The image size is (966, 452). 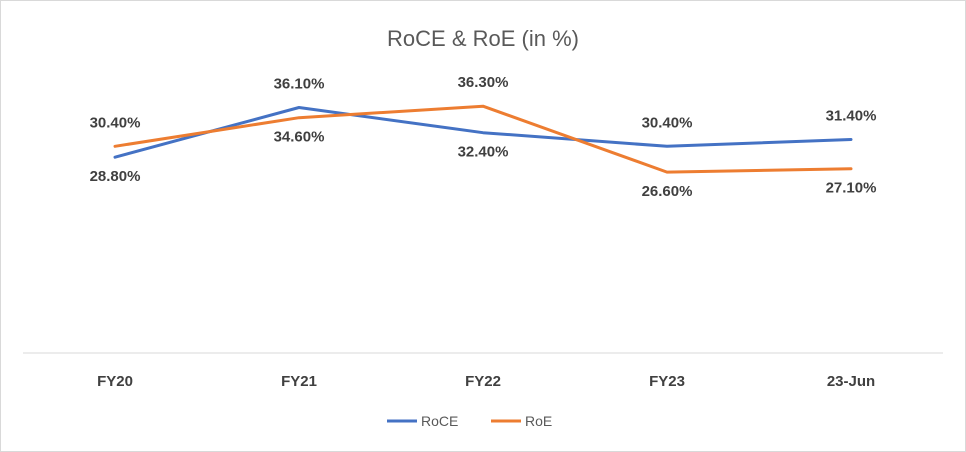 What do you see at coordinates (469, 421) in the screenshot?
I see `legend: RoCE RoE` at bounding box center [469, 421].